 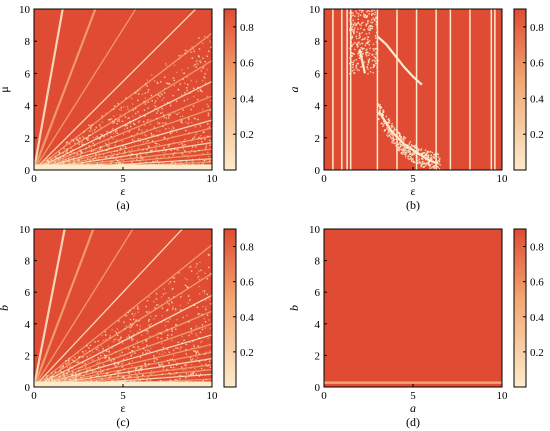 I want to click on colorbar-tick-label-d: 0.8, so click(x=537, y=248).